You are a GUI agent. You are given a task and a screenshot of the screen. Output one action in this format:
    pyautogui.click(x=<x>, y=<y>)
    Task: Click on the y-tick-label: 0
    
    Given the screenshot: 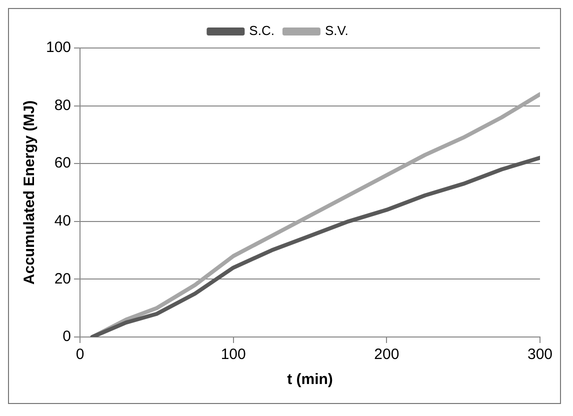 What is the action you would take?
    pyautogui.click(x=67, y=337)
    